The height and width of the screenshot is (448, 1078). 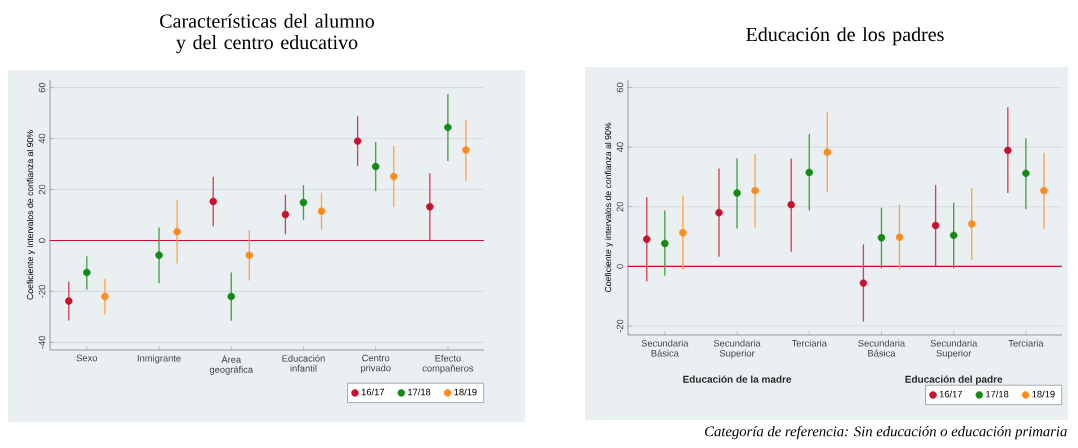 I want to click on chart-title: Características del alumno y del centro educativo, so click(x=267, y=33).